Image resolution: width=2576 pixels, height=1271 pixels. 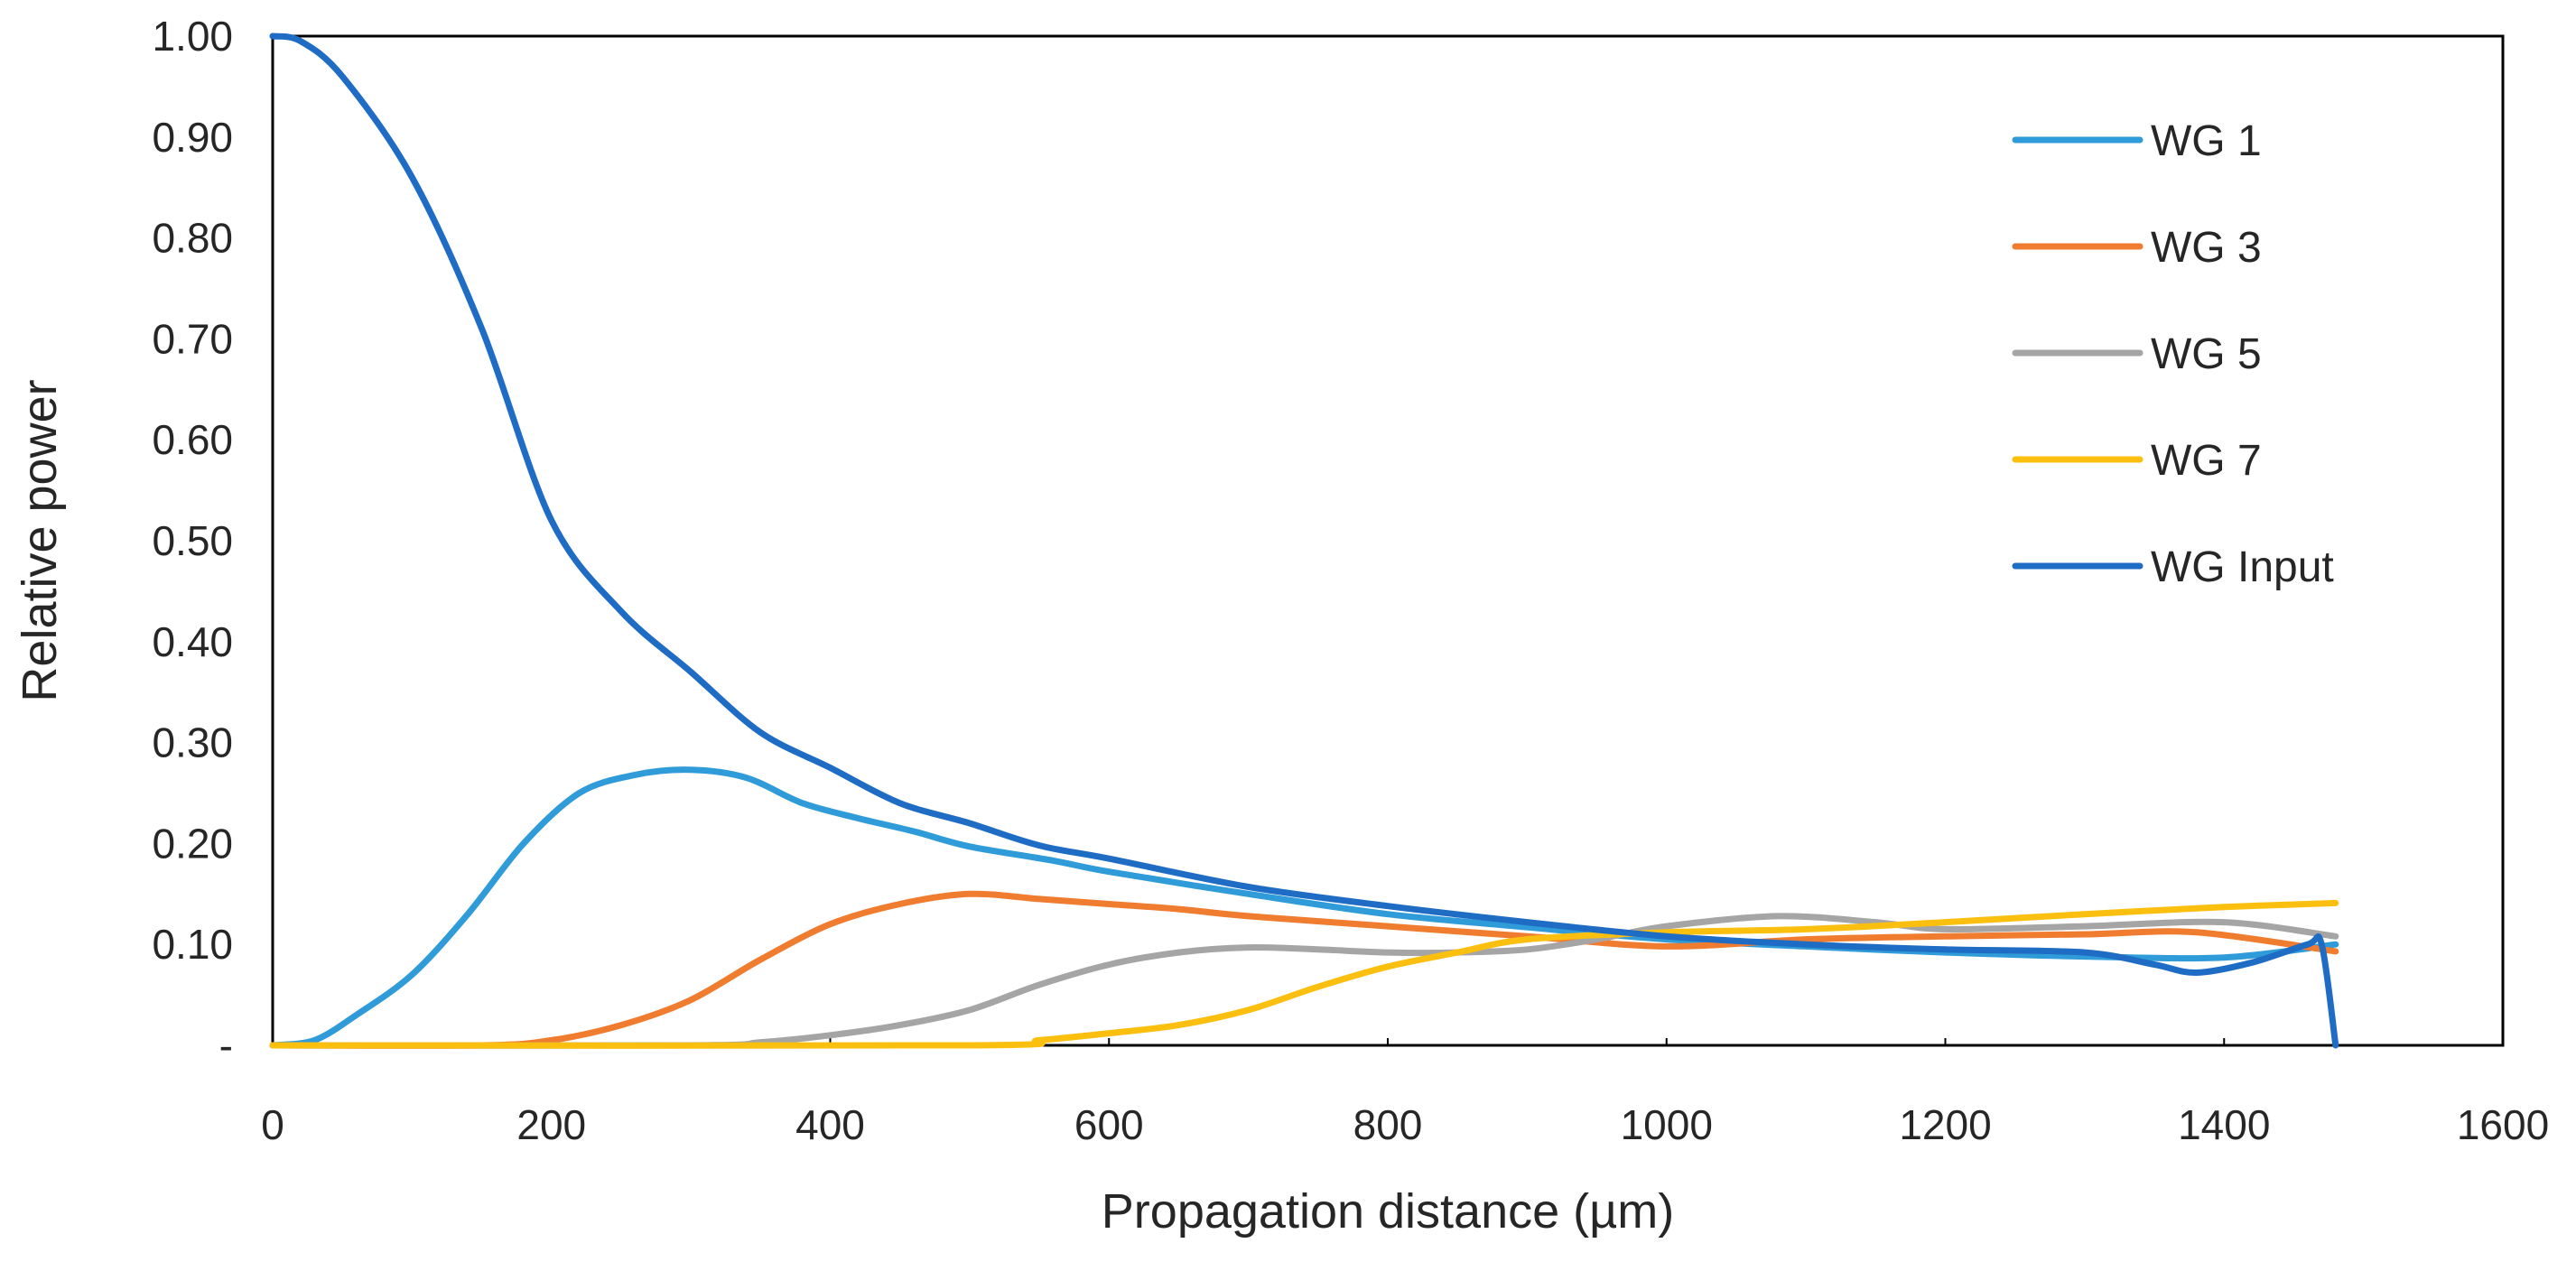 What do you see at coordinates (2242, 567) in the screenshot?
I see `legend-label-wg-input: WG Input` at bounding box center [2242, 567].